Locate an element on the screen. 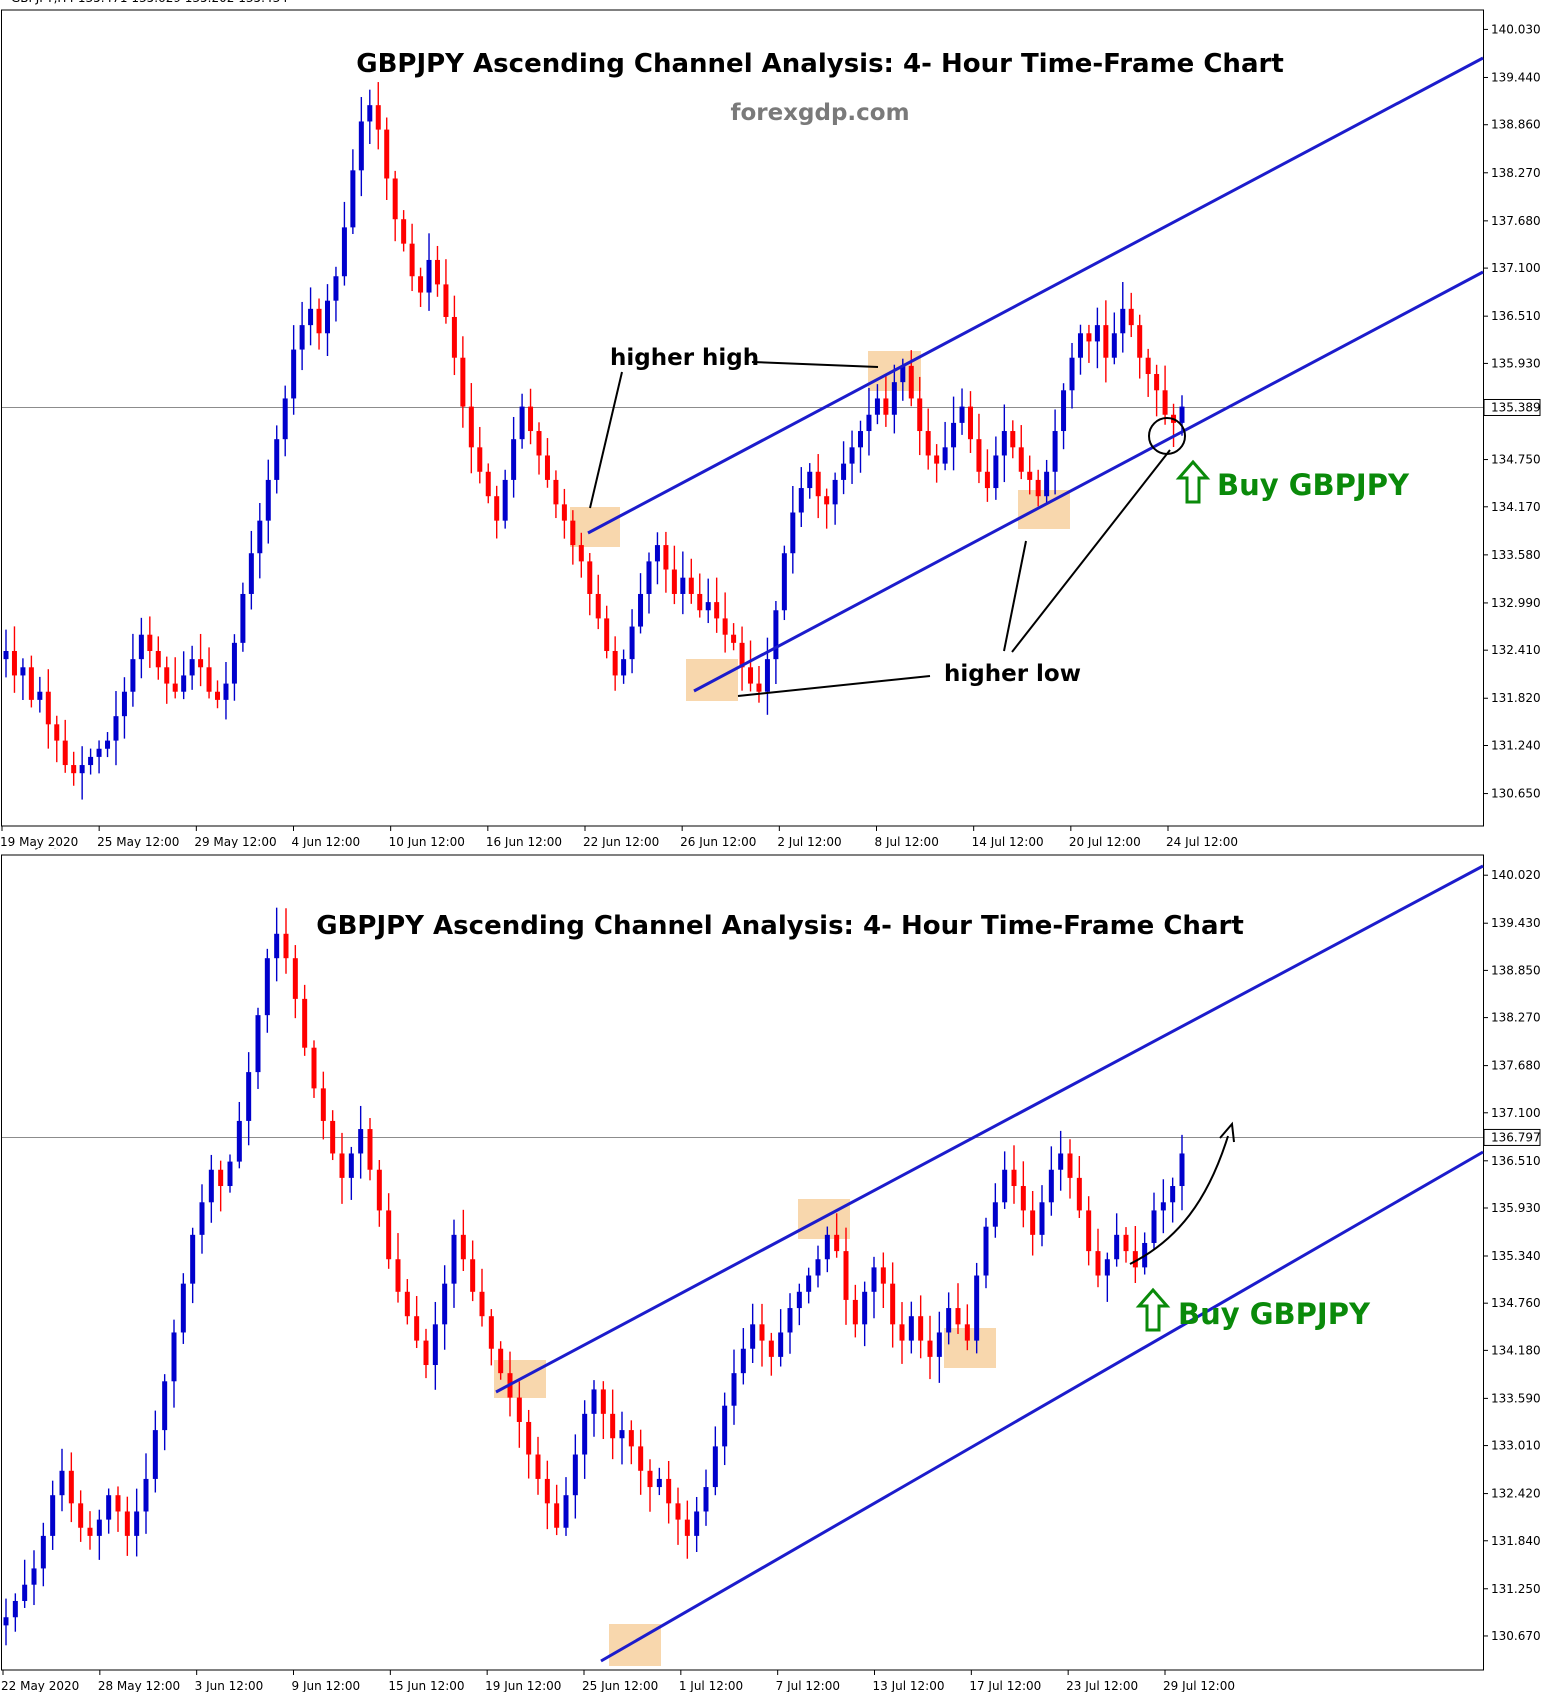  buy-label: Buy GBPJPY is located at coordinates (1313, 485).